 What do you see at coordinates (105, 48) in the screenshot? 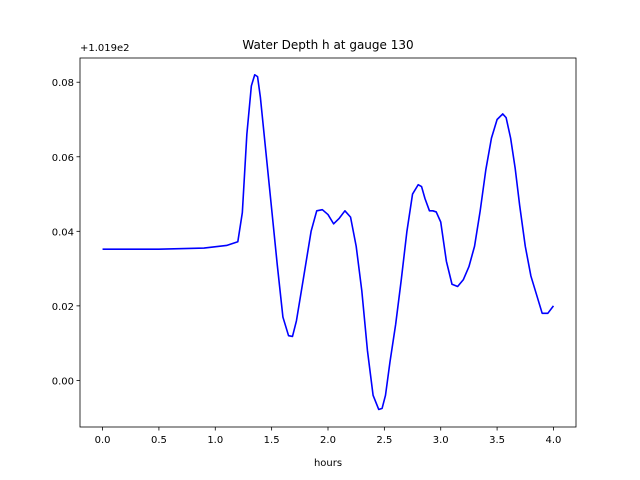
I see `y-offset-label: +1.019e2` at bounding box center [105, 48].